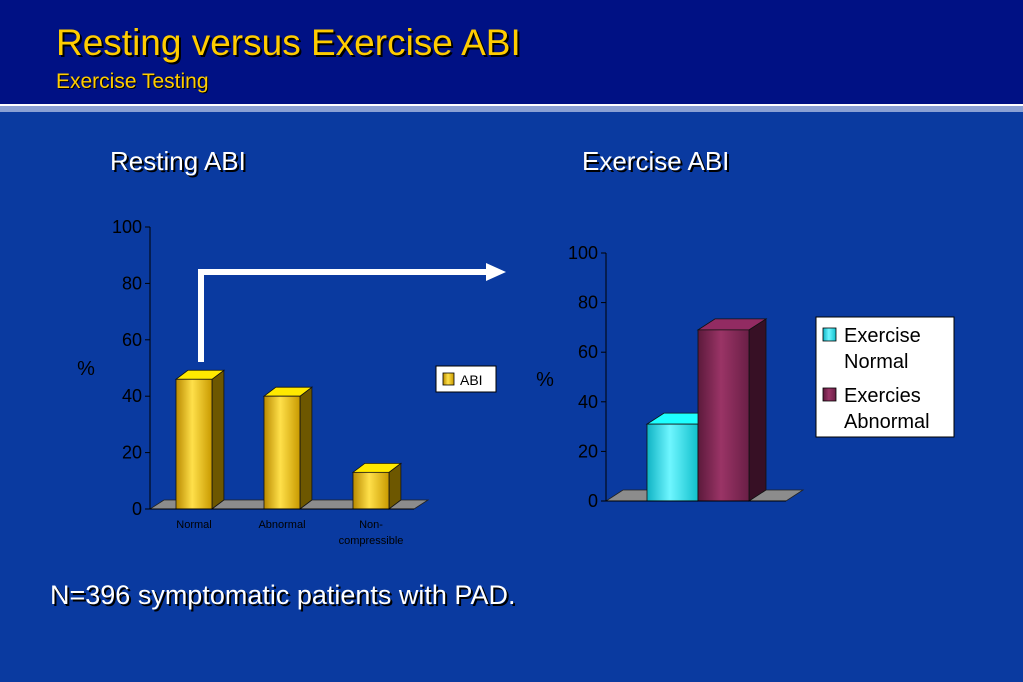 This screenshot has height=682, width=1023. I want to click on resting-legend-label: ABI, so click(471, 380).